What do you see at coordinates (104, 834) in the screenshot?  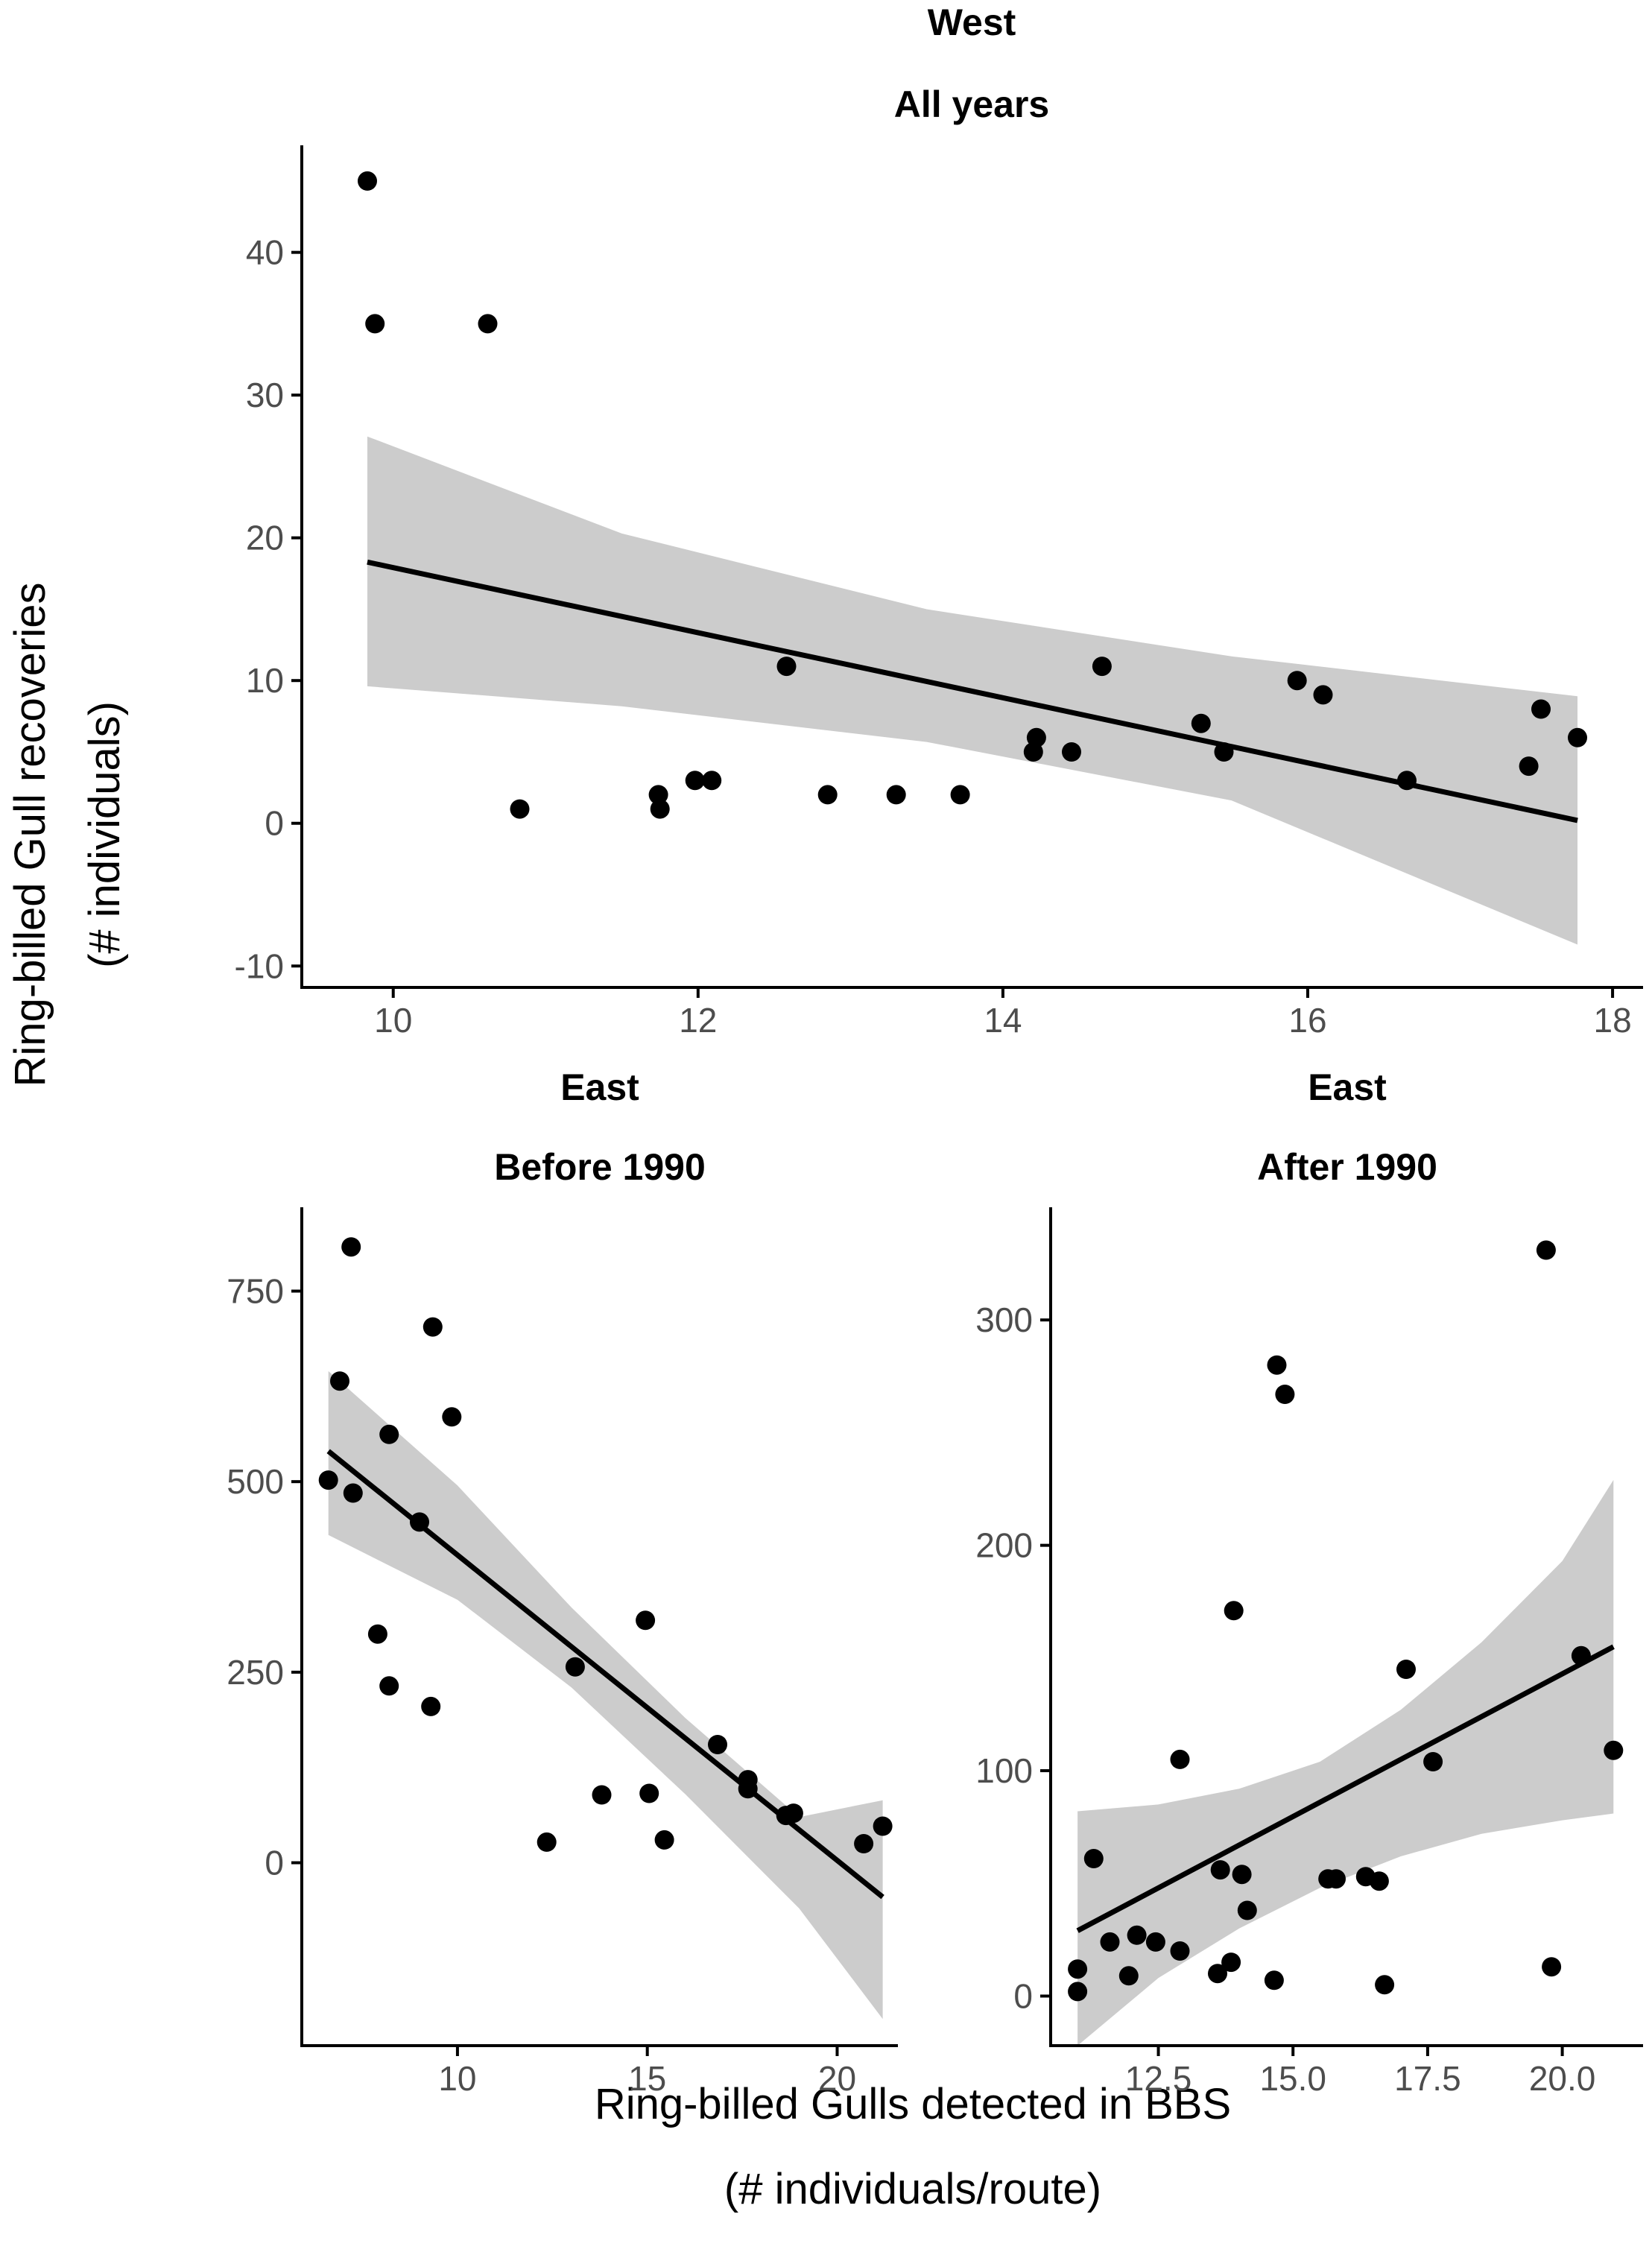 I see `y-axis-title-line2: (# individuals)` at bounding box center [104, 834].